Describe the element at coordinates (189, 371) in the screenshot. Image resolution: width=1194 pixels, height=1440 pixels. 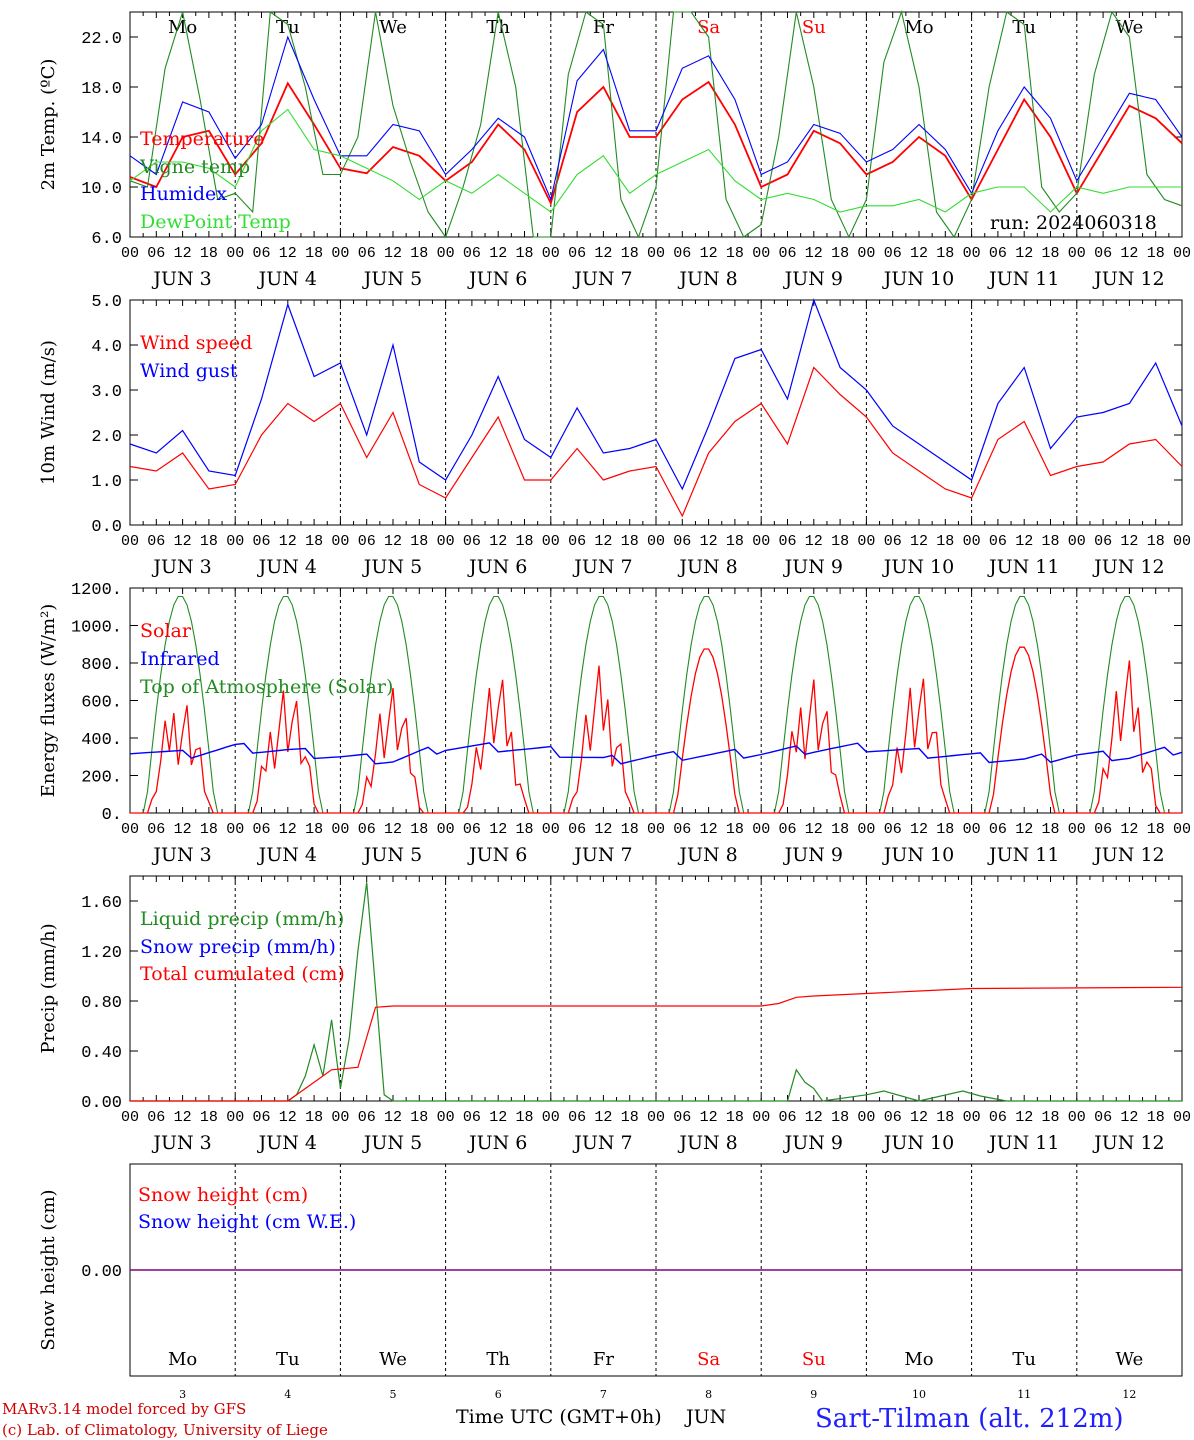
I see `legend-wind-gust: Wind gust` at that location.